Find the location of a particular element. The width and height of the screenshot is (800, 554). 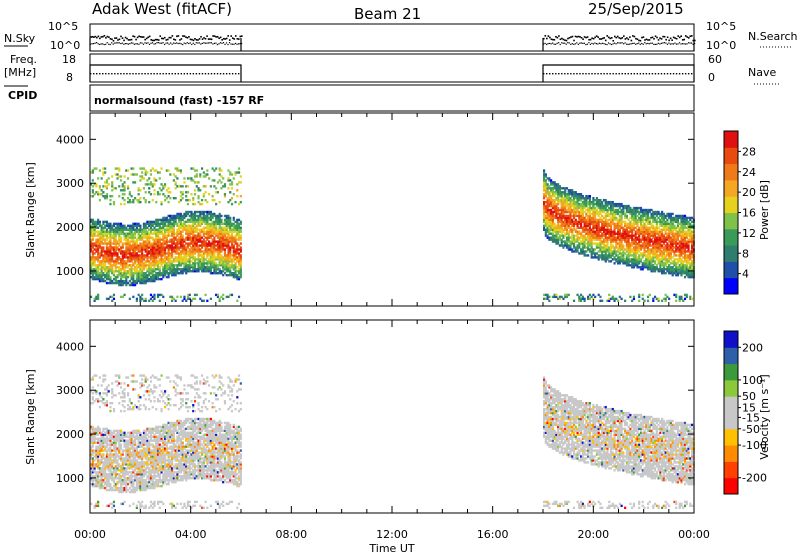

nsearch-point is located at coordinates (155, 44).